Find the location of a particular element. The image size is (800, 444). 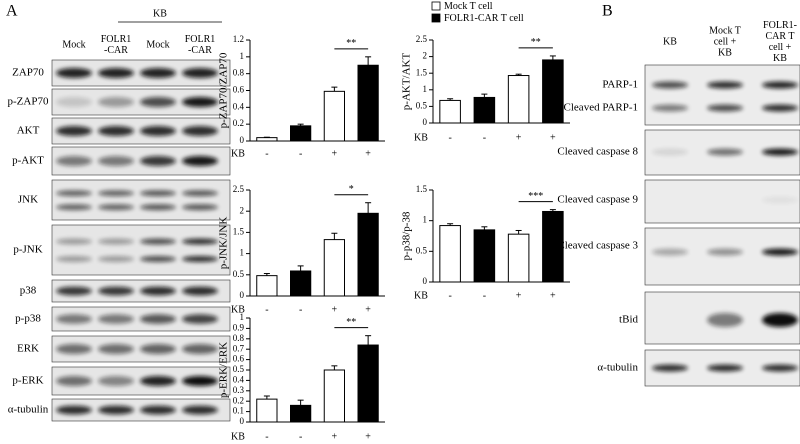

y-tick-label: 0.2 is located at coordinates (238, 123).